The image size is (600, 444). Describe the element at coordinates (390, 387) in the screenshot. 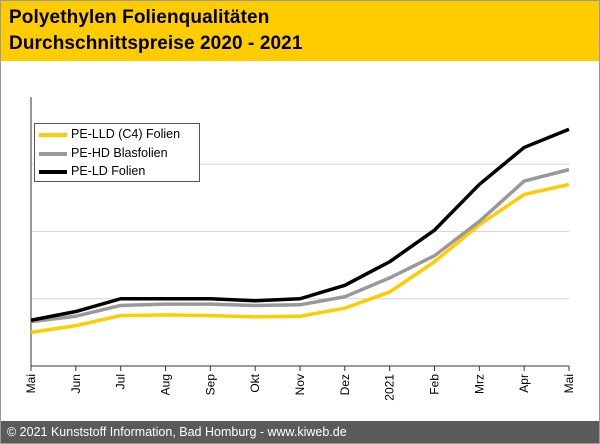

I see `x-tick-label: 2021` at that location.